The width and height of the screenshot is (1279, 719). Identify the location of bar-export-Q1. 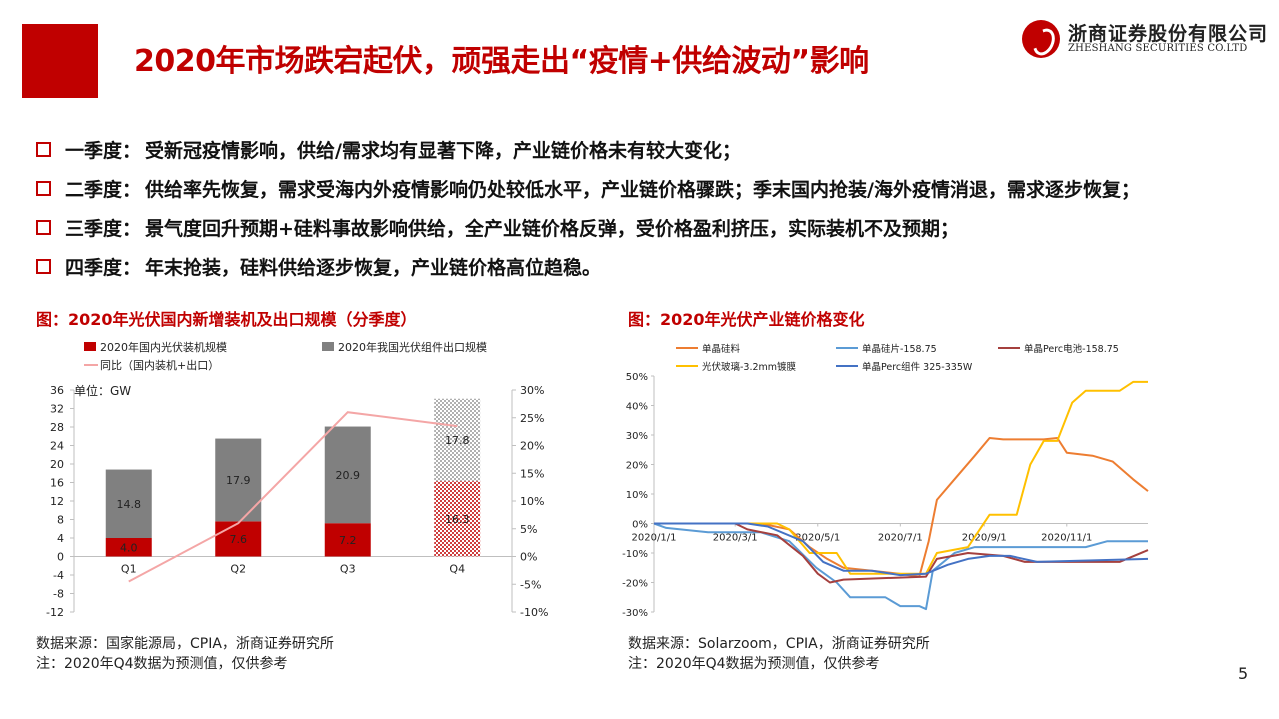
(128, 503).